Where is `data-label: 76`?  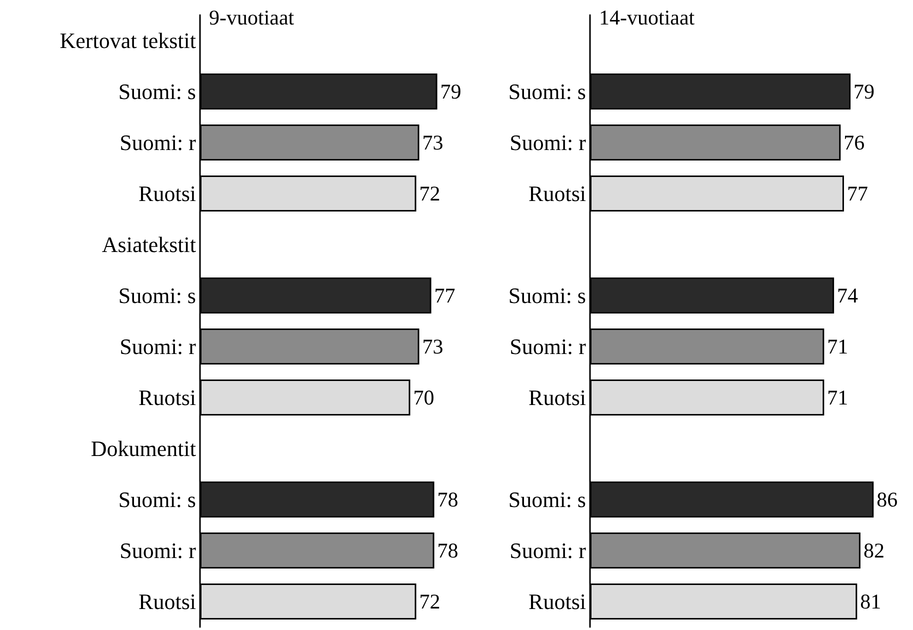
data-label: 76 is located at coordinates (854, 142).